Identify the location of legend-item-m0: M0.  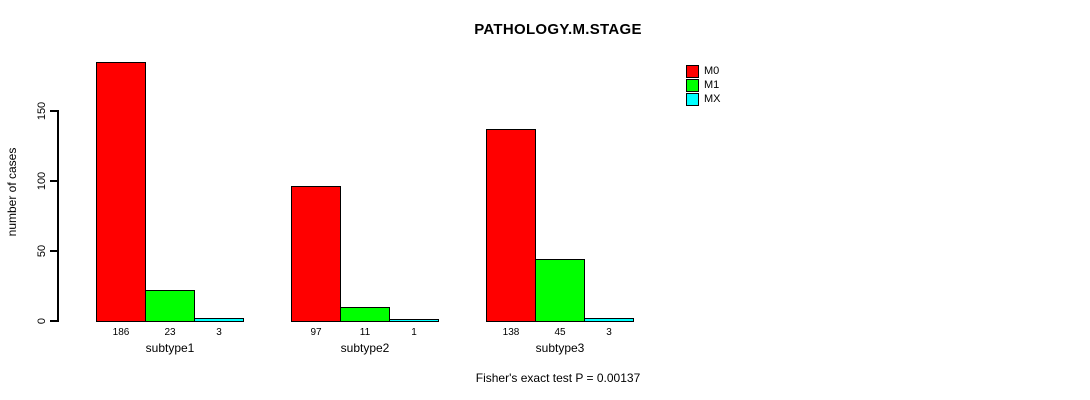
(703, 71).